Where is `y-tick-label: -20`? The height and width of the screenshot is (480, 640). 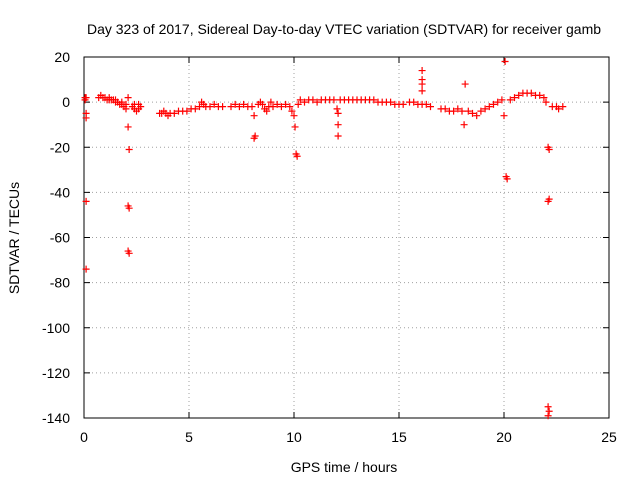
y-tick-label: -20 is located at coordinates (60, 147).